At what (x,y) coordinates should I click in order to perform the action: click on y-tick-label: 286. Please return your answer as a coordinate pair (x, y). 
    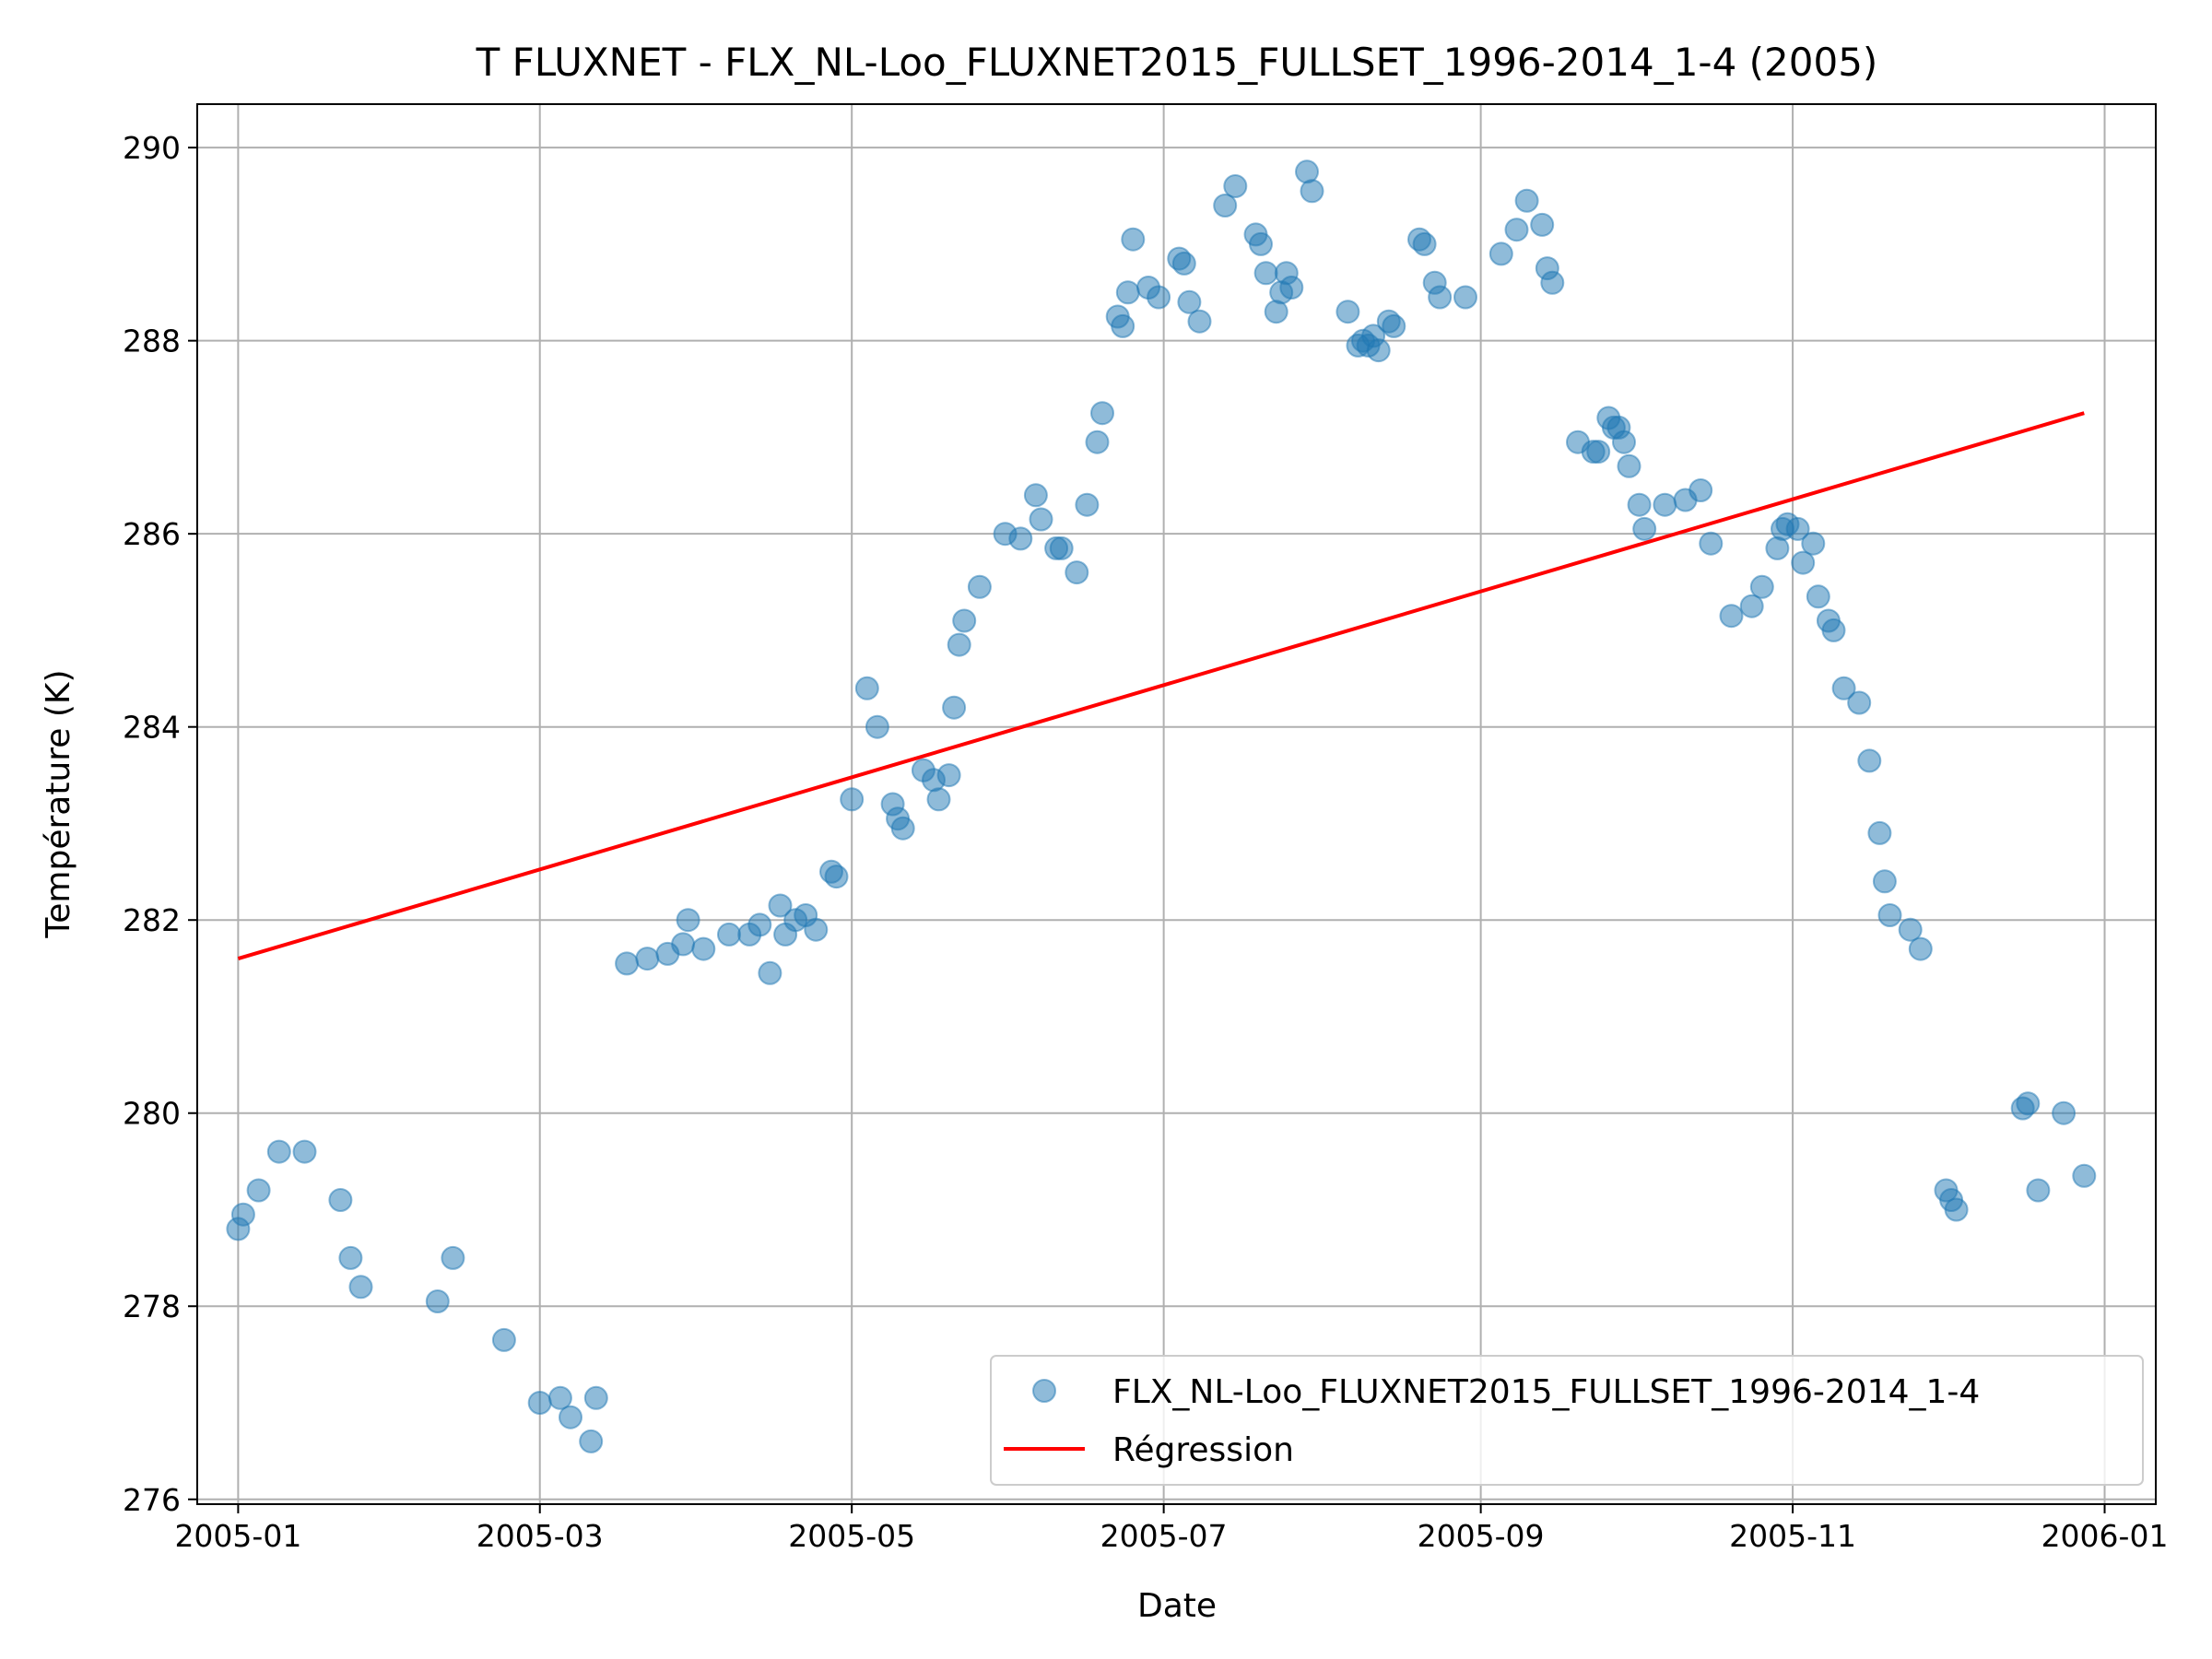
    Looking at the image, I should click on (152, 534).